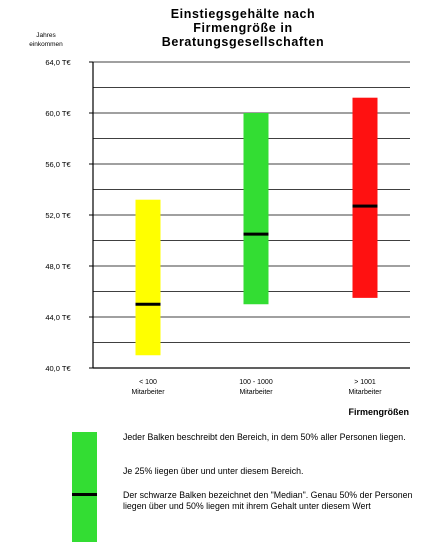 The image size is (427, 545). What do you see at coordinates (242, 28) in the screenshot?
I see `chart-title-line-2: Firmengröße in` at bounding box center [242, 28].